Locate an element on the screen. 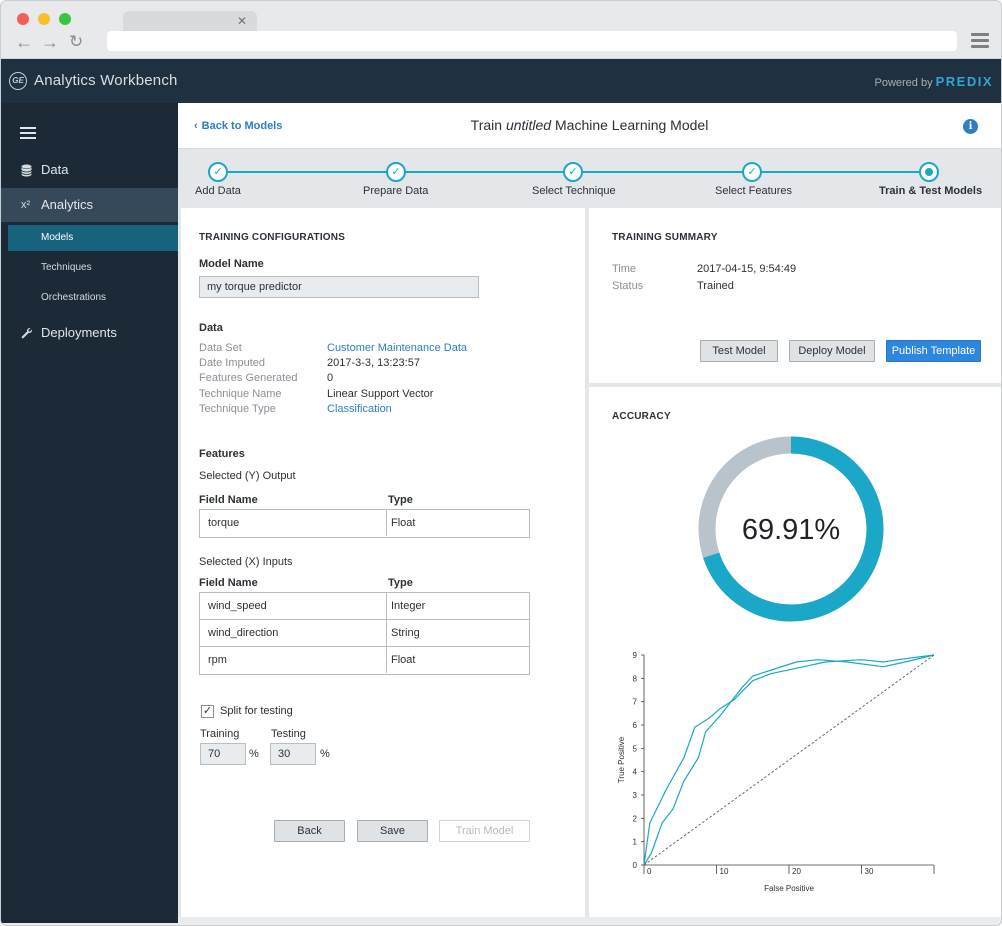  field-name-cell: wind_direction is located at coordinates (243, 633).